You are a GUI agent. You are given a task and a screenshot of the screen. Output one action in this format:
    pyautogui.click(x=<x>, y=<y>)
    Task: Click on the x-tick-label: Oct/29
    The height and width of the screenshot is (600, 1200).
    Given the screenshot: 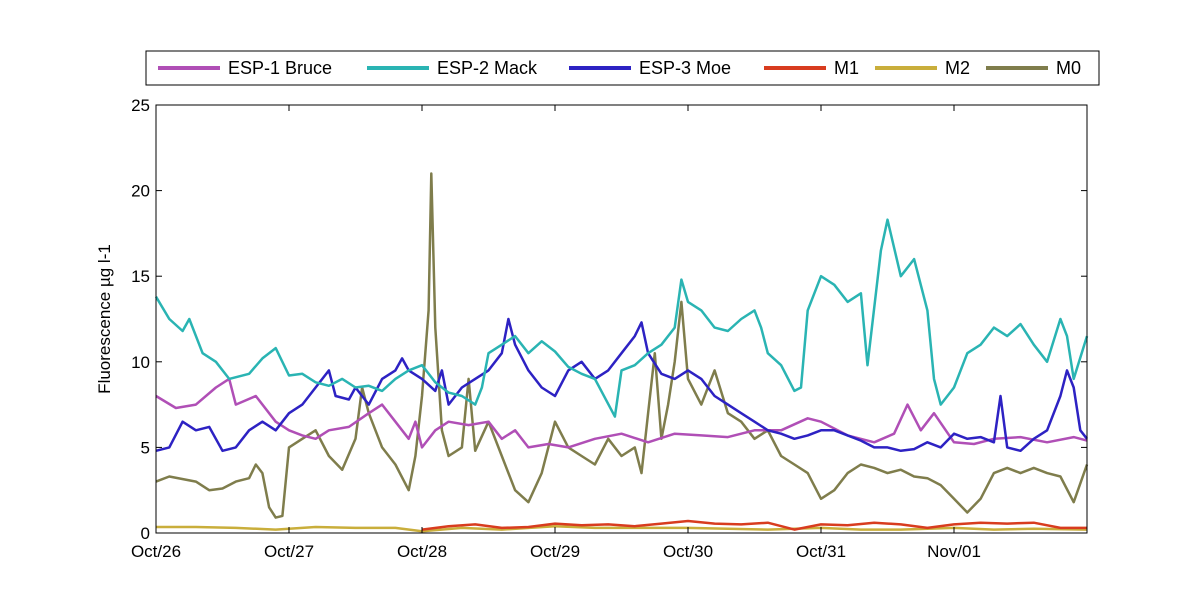 What is the action you would take?
    pyautogui.click(x=555, y=551)
    